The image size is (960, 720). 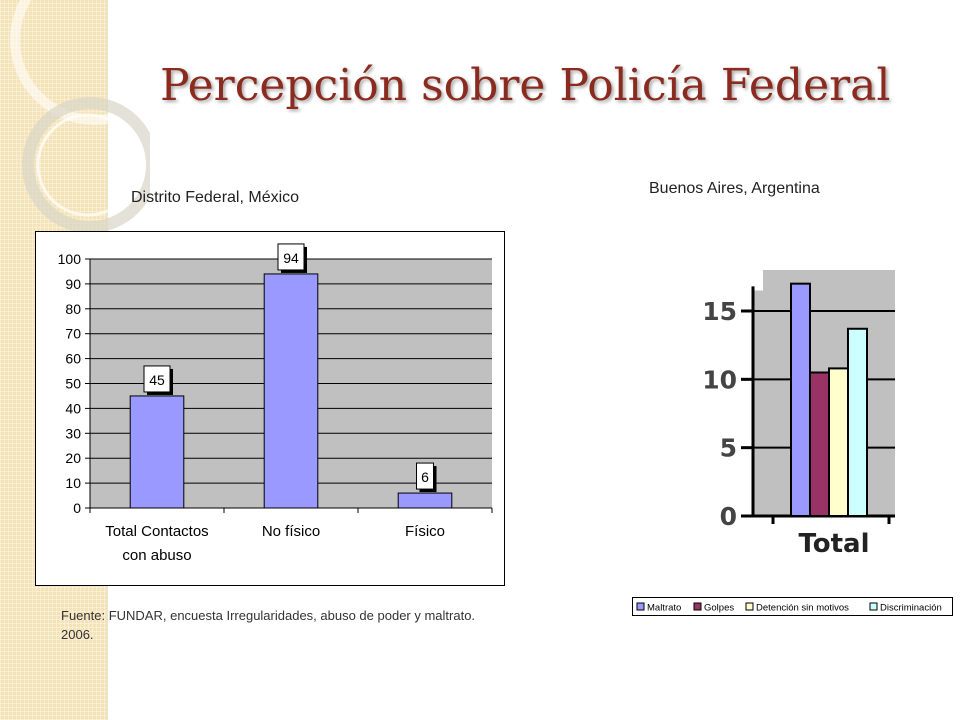 I want to click on chart2-legend-frame, so click(x=792, y=606).